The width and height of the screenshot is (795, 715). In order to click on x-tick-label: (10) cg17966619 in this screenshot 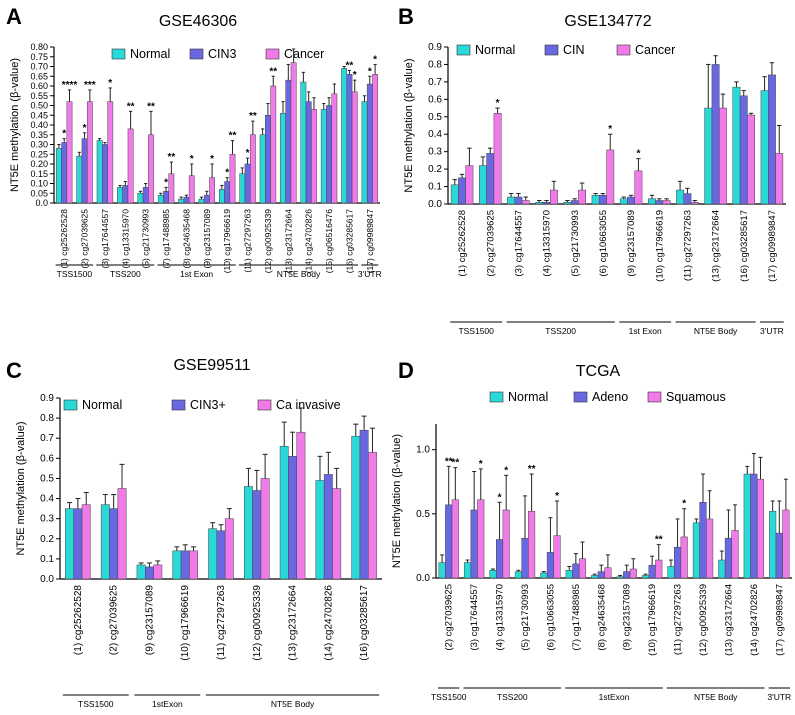, I will do `click(227, 241)`.